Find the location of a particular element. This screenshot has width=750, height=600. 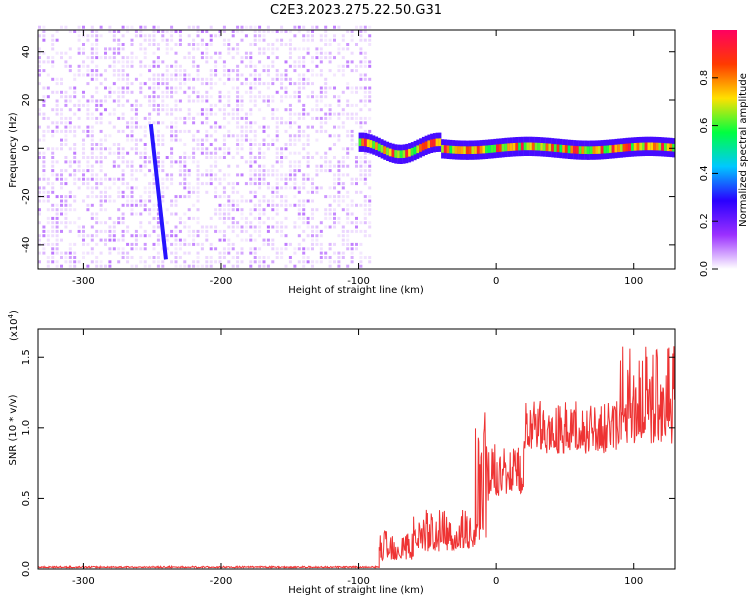

x-tick-label: 0 is located at coordinates (496, 581).